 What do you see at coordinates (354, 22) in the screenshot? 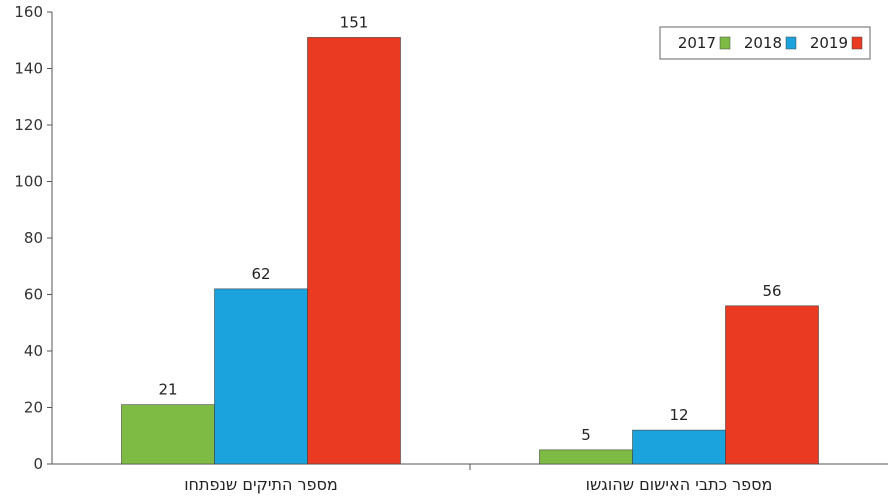
I see `data-label-2019-0: 151` at bounding box center [354, 22].